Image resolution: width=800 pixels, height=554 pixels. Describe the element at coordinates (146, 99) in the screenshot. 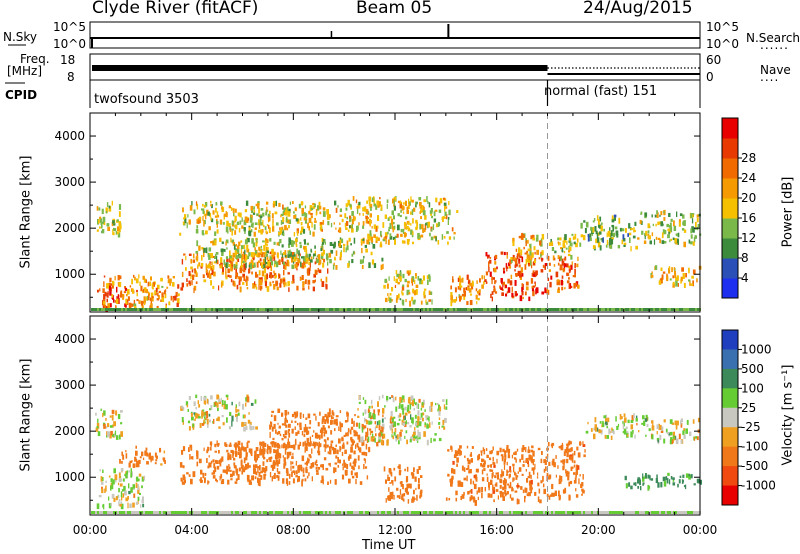

I see `cpid-mode-1: twofsound 3503` at that location.